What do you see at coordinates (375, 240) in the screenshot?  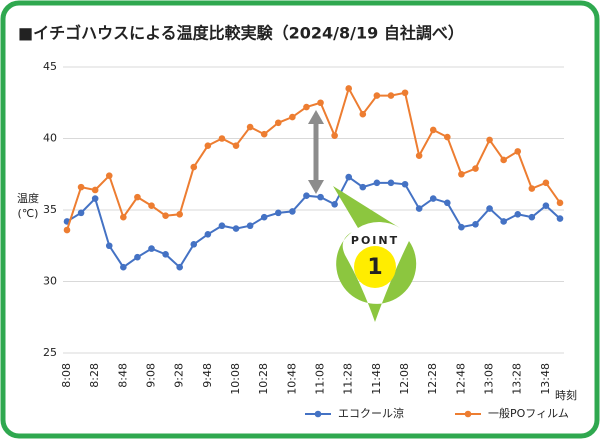 I see `callout-label: POINT` at bounding box center [375, 240].